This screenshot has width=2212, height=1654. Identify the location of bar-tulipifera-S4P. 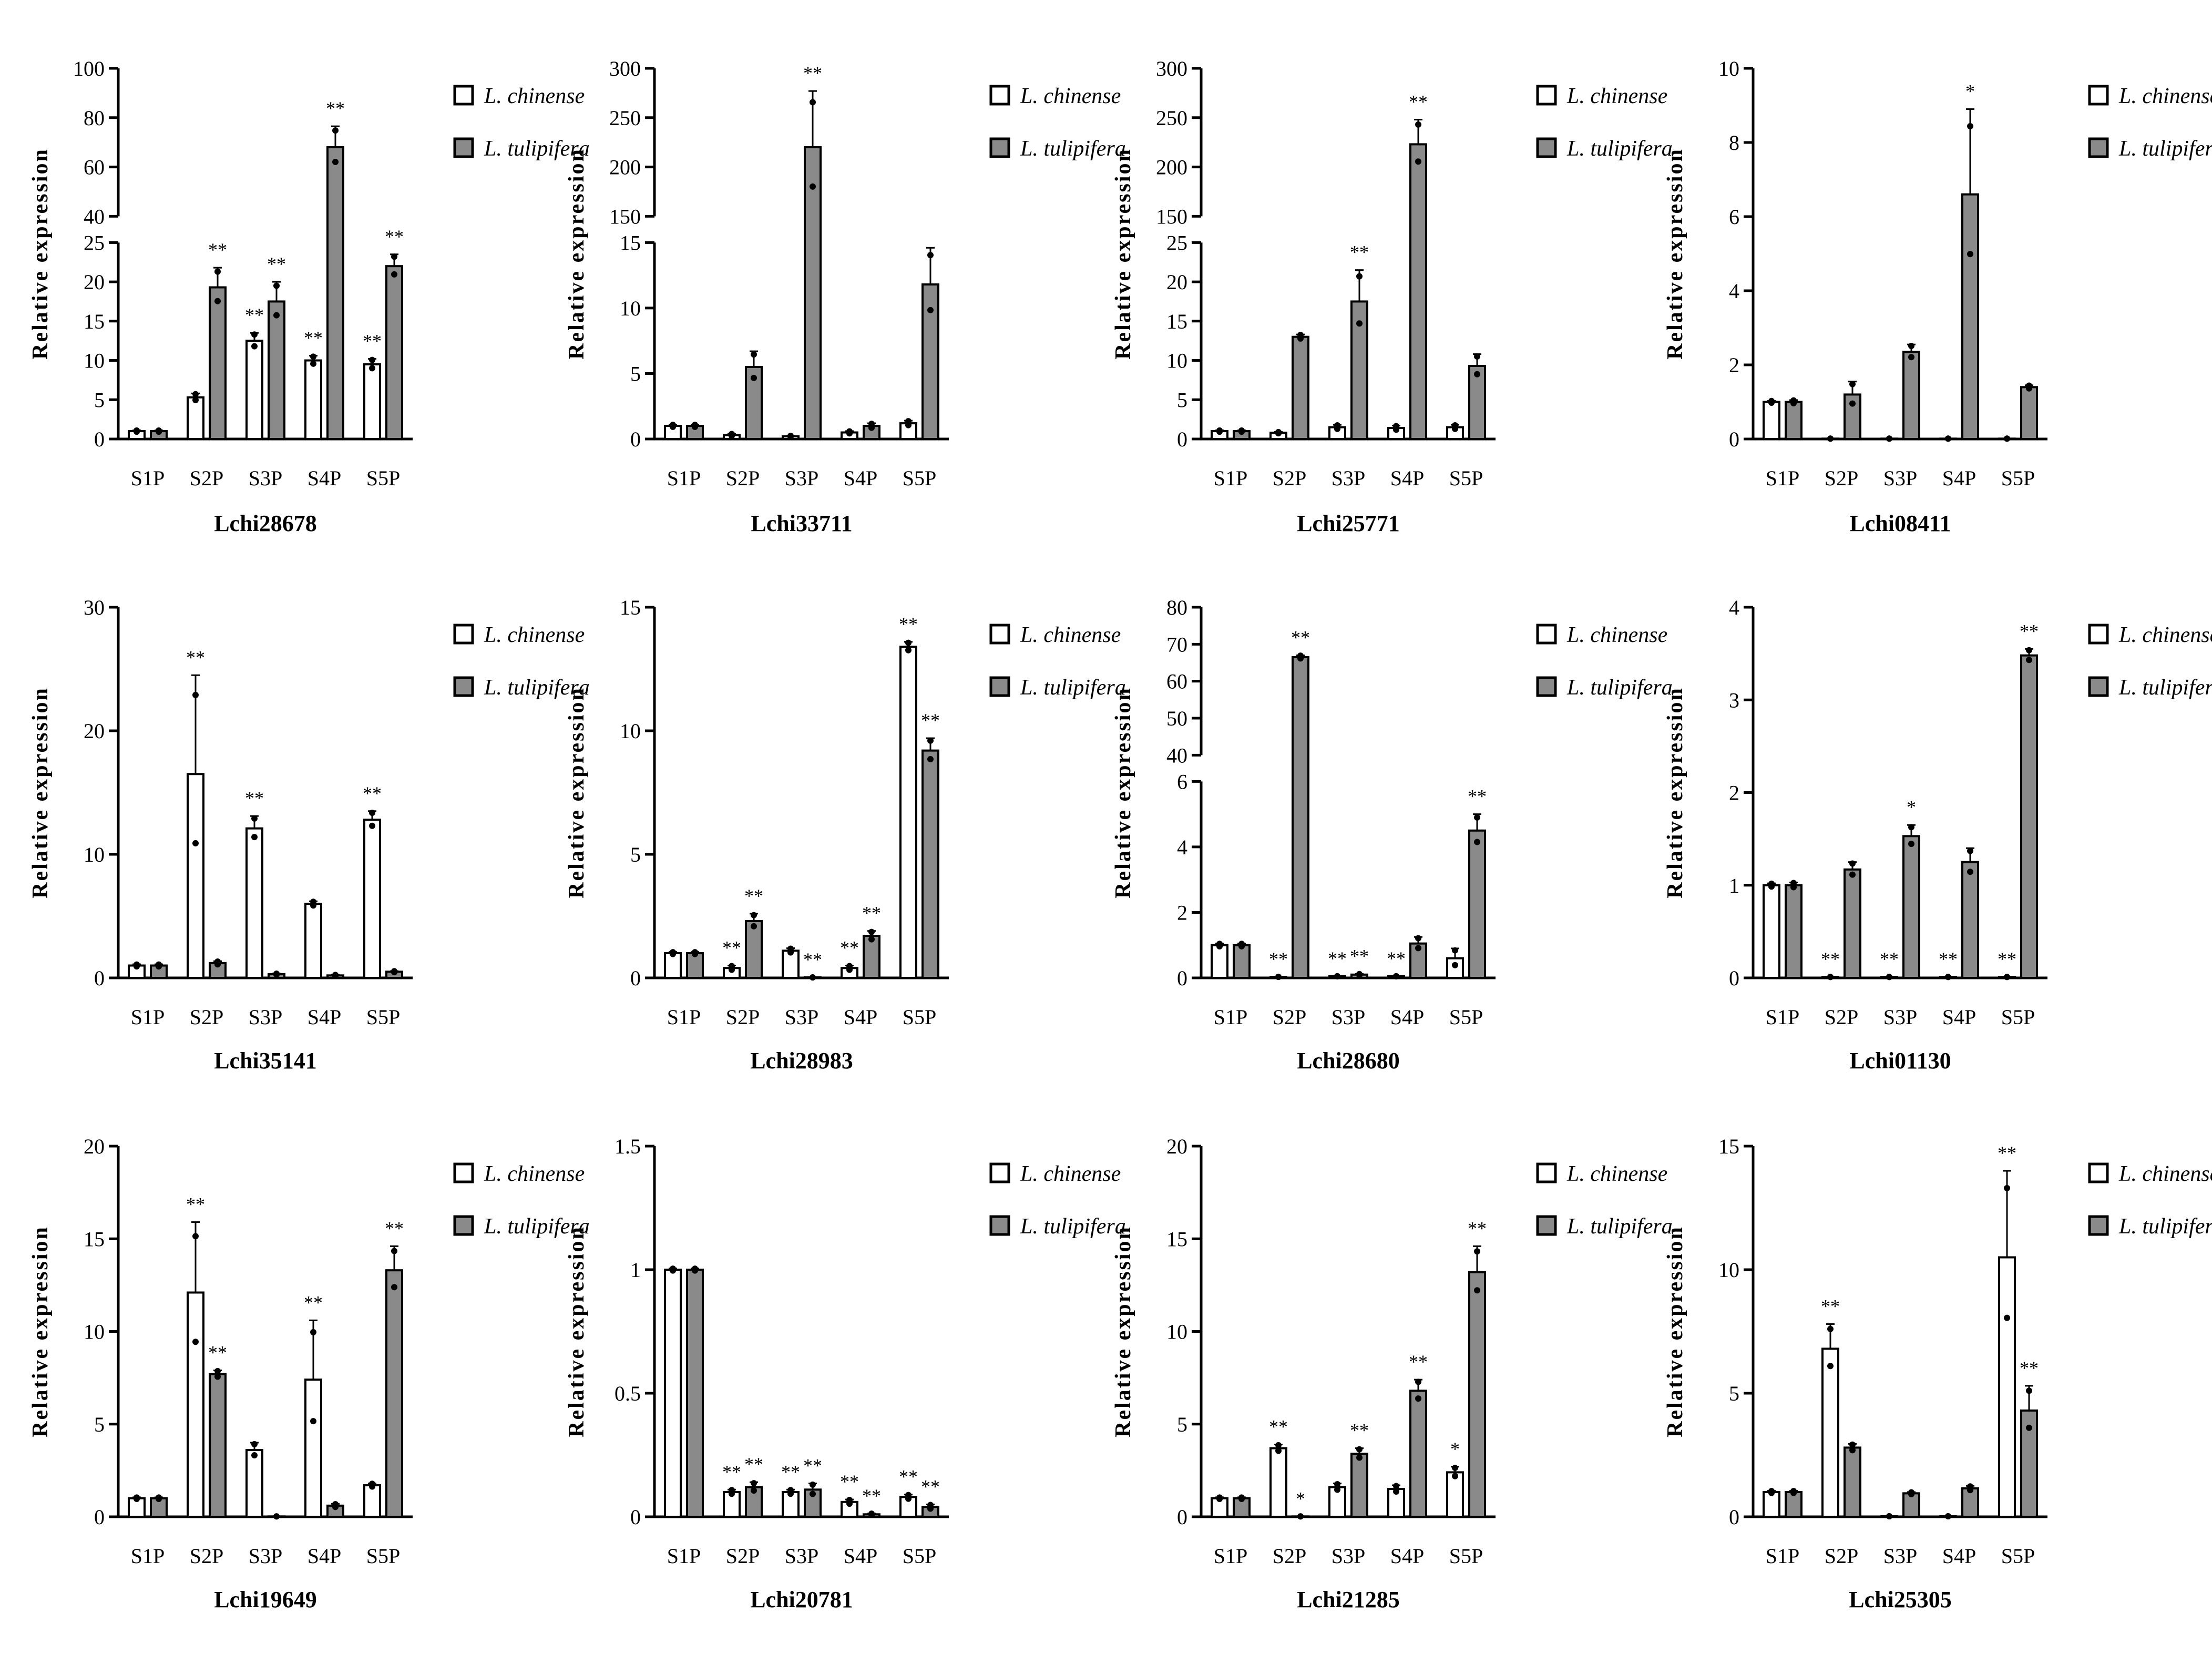
(1418, 291).